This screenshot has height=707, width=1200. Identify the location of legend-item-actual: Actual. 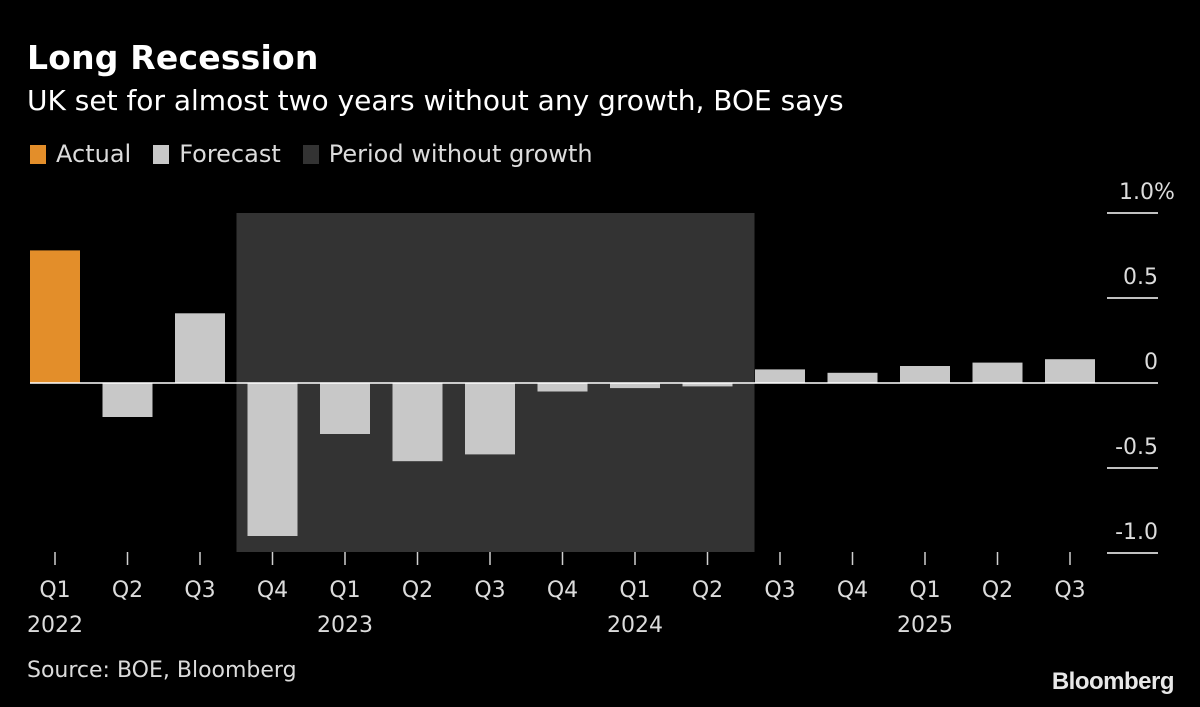
(80, 154).